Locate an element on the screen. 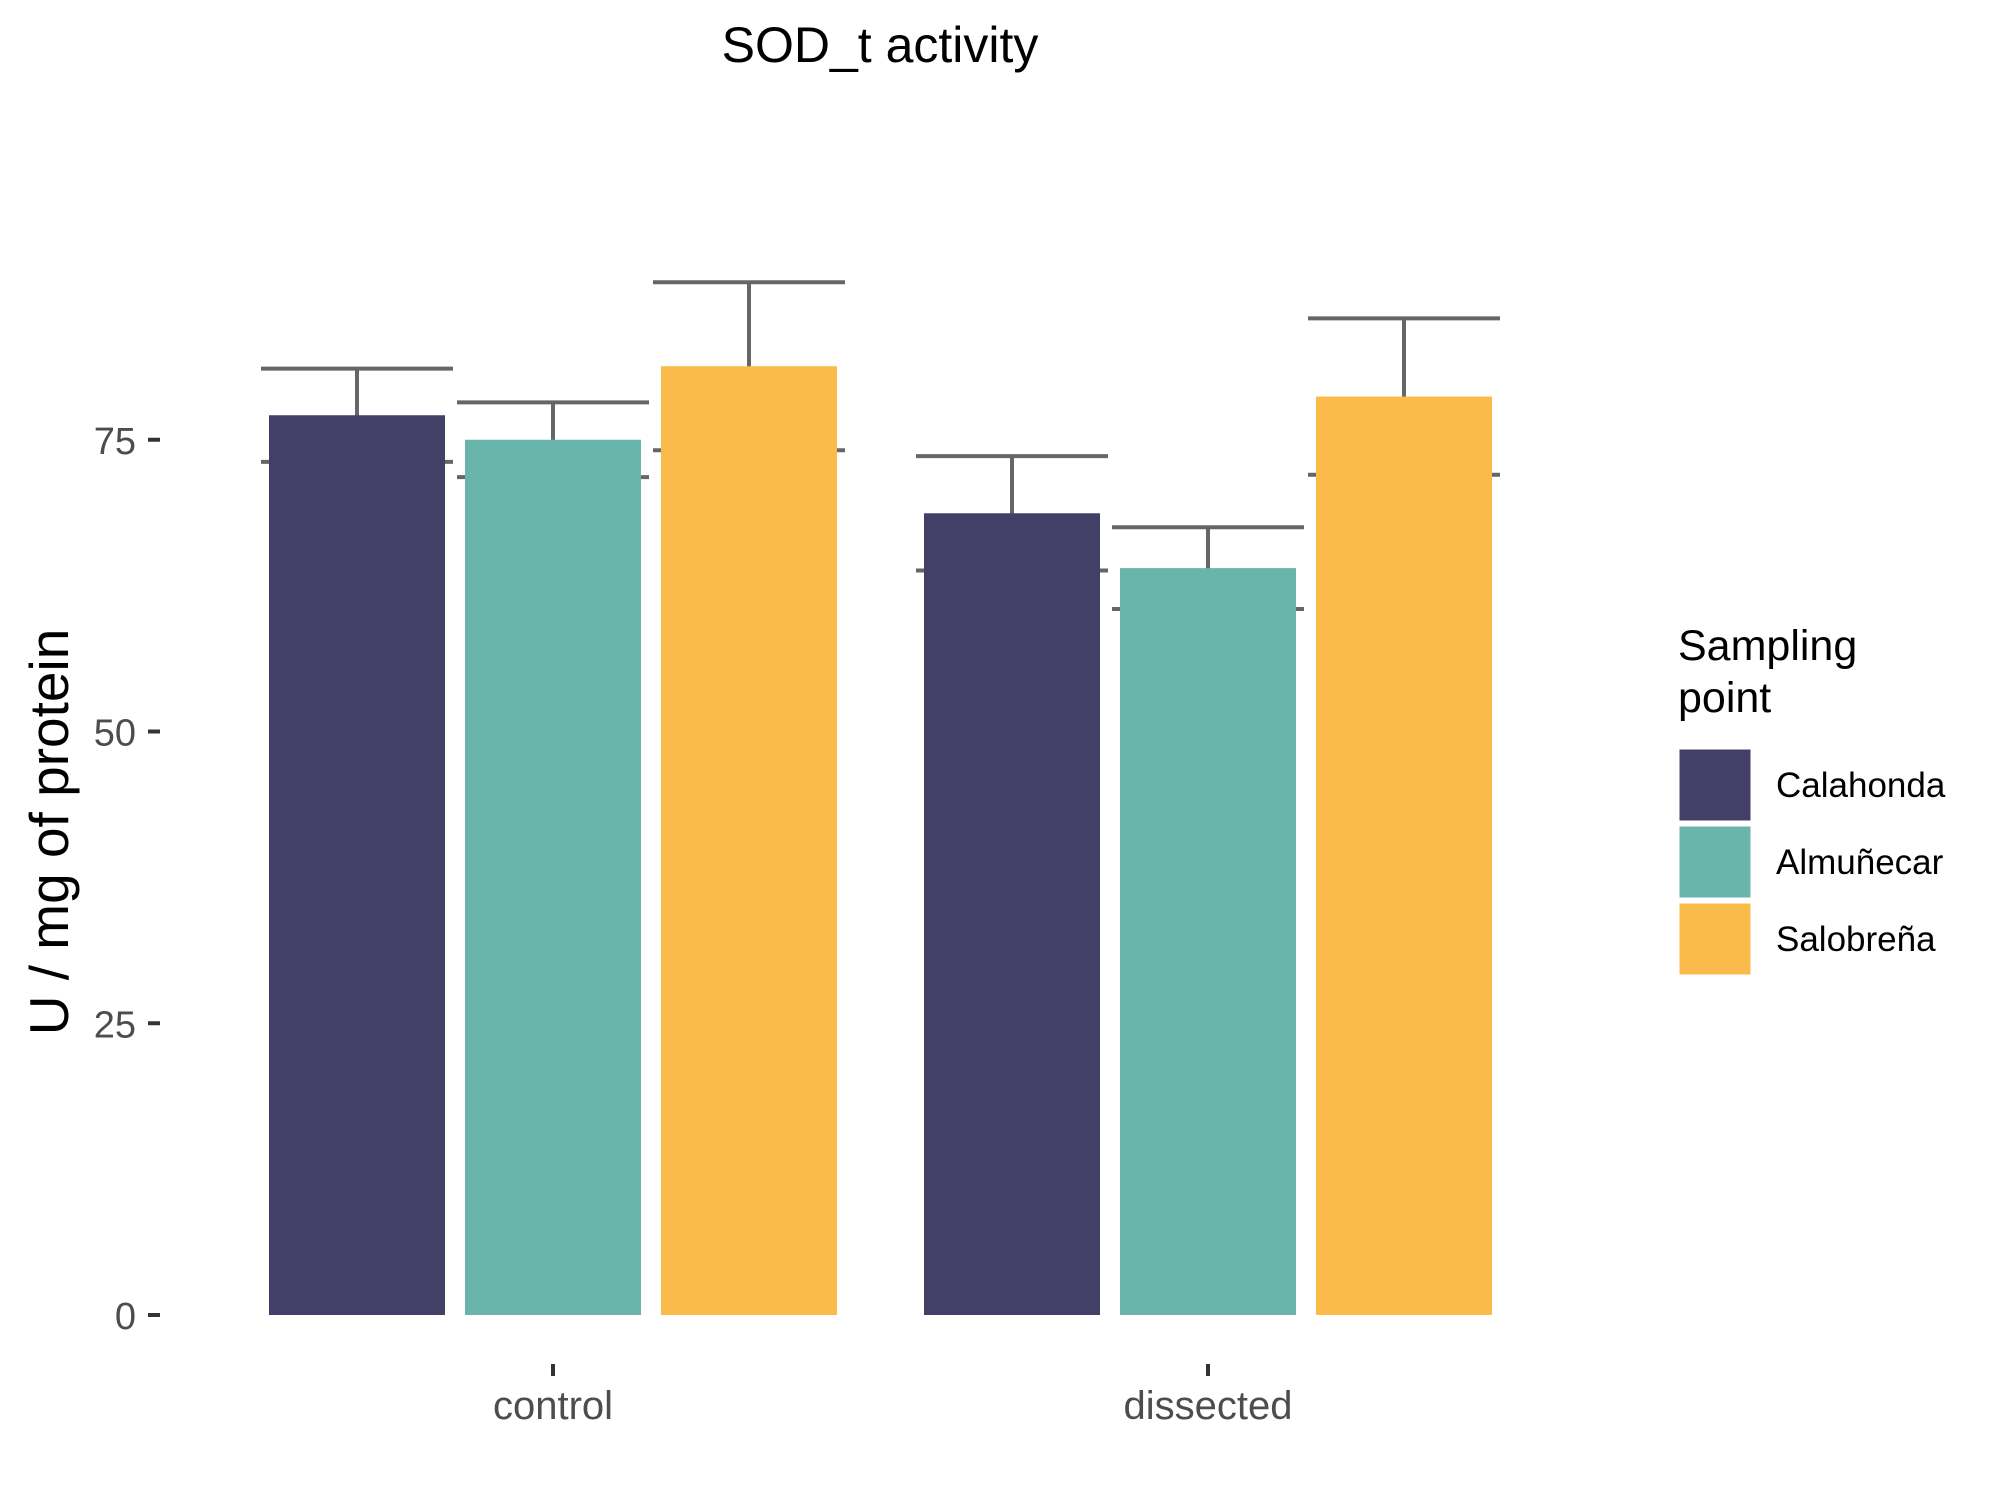  legend-items: Calahonda Almuñecar Salobreña is located at coordinates (1811, 862).